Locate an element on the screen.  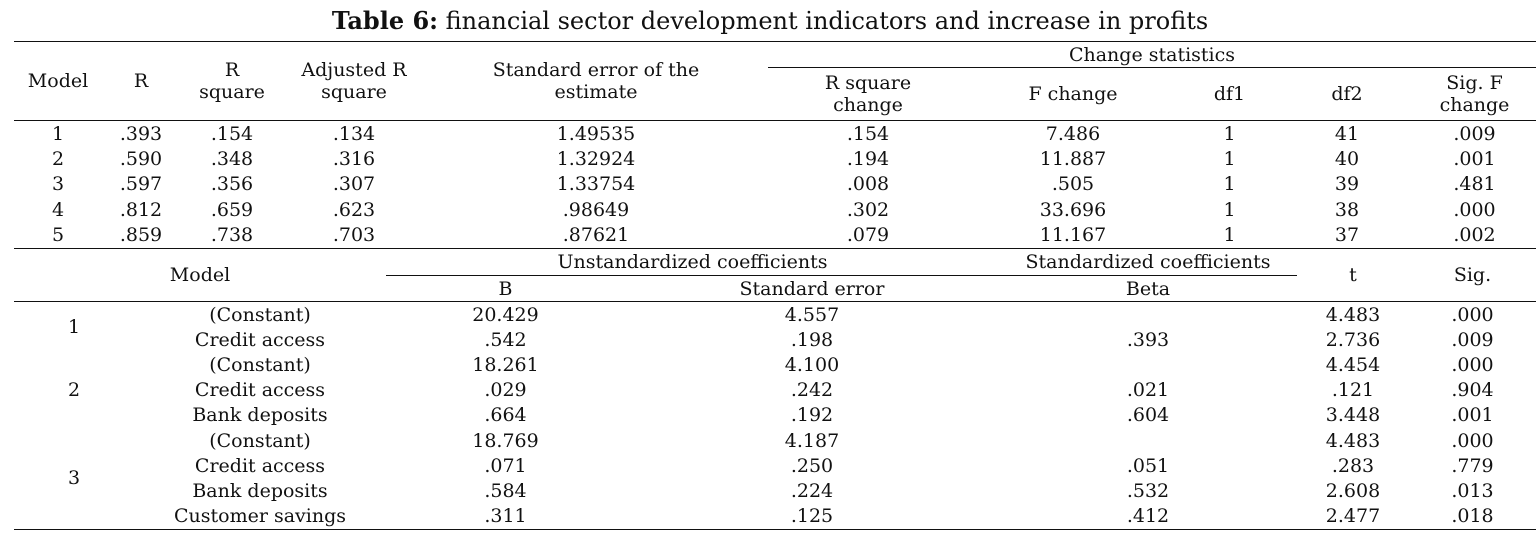
cell-b: .071 is located at coordinates (505, 465).